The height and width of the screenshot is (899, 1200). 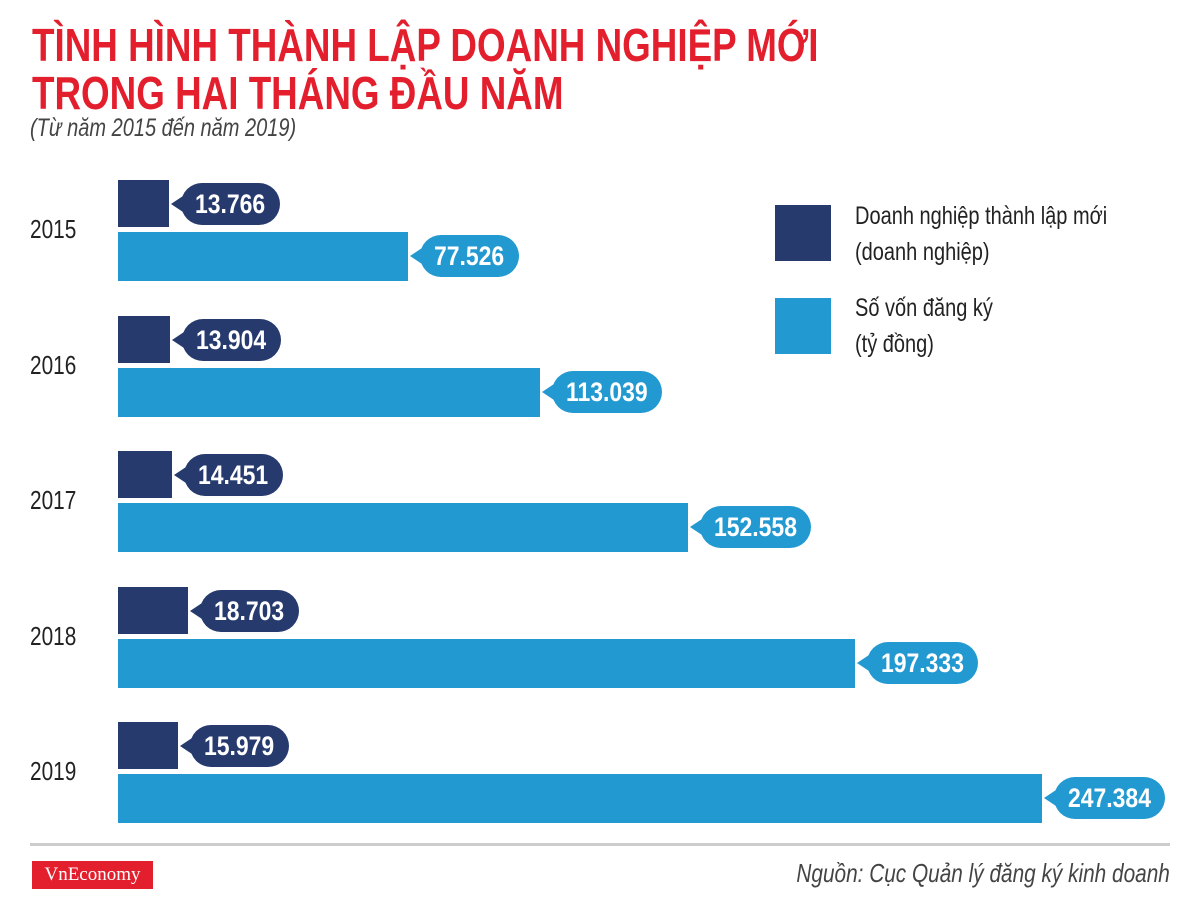 What do you see at coordinates (228, 475) in the screenshot?
I see `data-label-enterprises: 14.451` at bounding box center [228, 475].